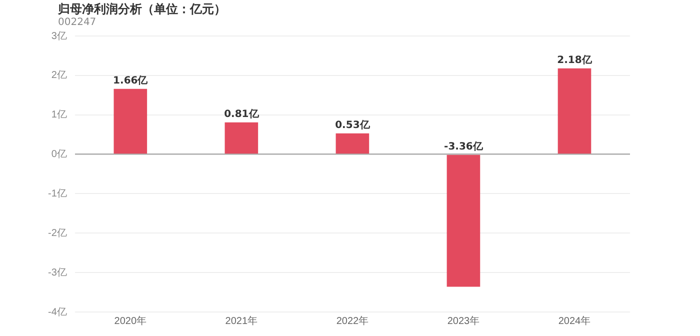  Describe the element at coordinates (57, 194) in the screenshot. I see `y-tick-label: -1亿` at that location.